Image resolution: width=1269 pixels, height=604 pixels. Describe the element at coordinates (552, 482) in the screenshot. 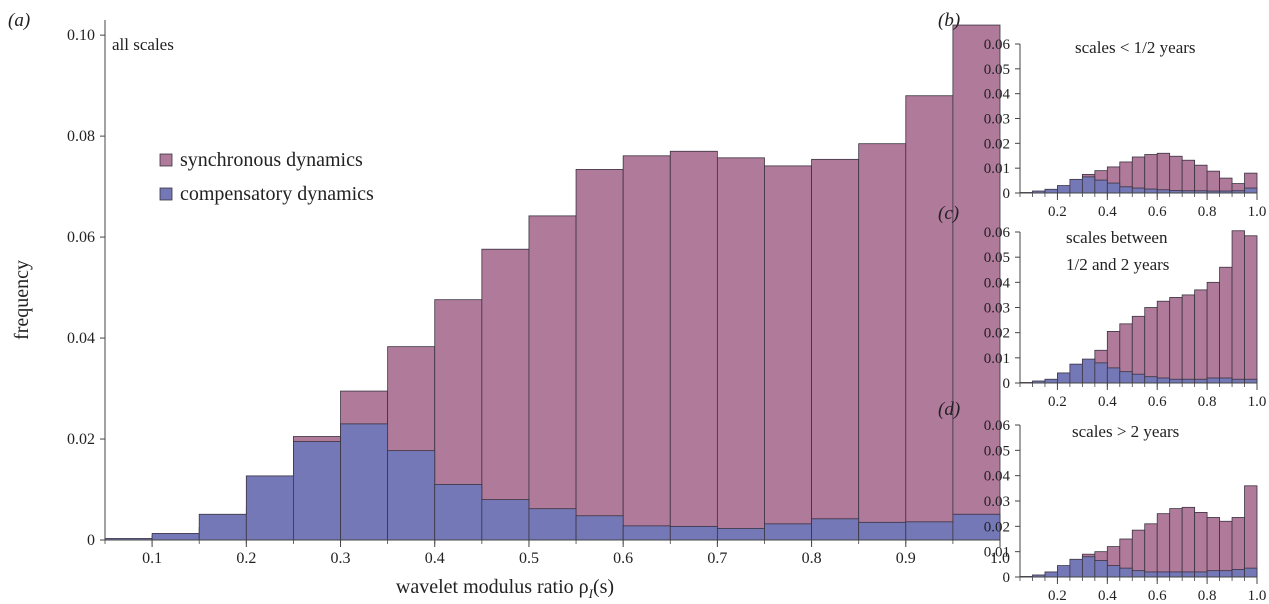

I see `series-compensatory` at that location.